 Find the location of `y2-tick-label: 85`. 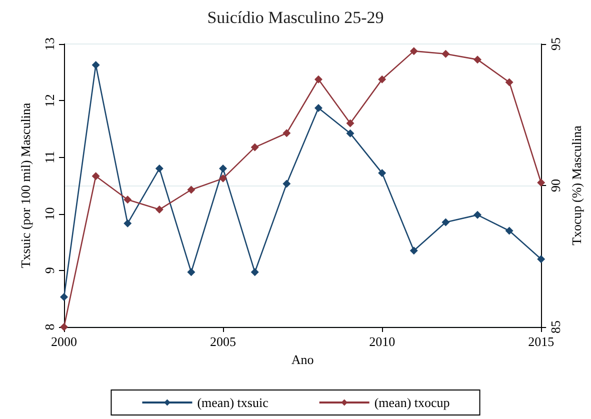

y2-tick-label: 85 is located at coordinates (556, 327).